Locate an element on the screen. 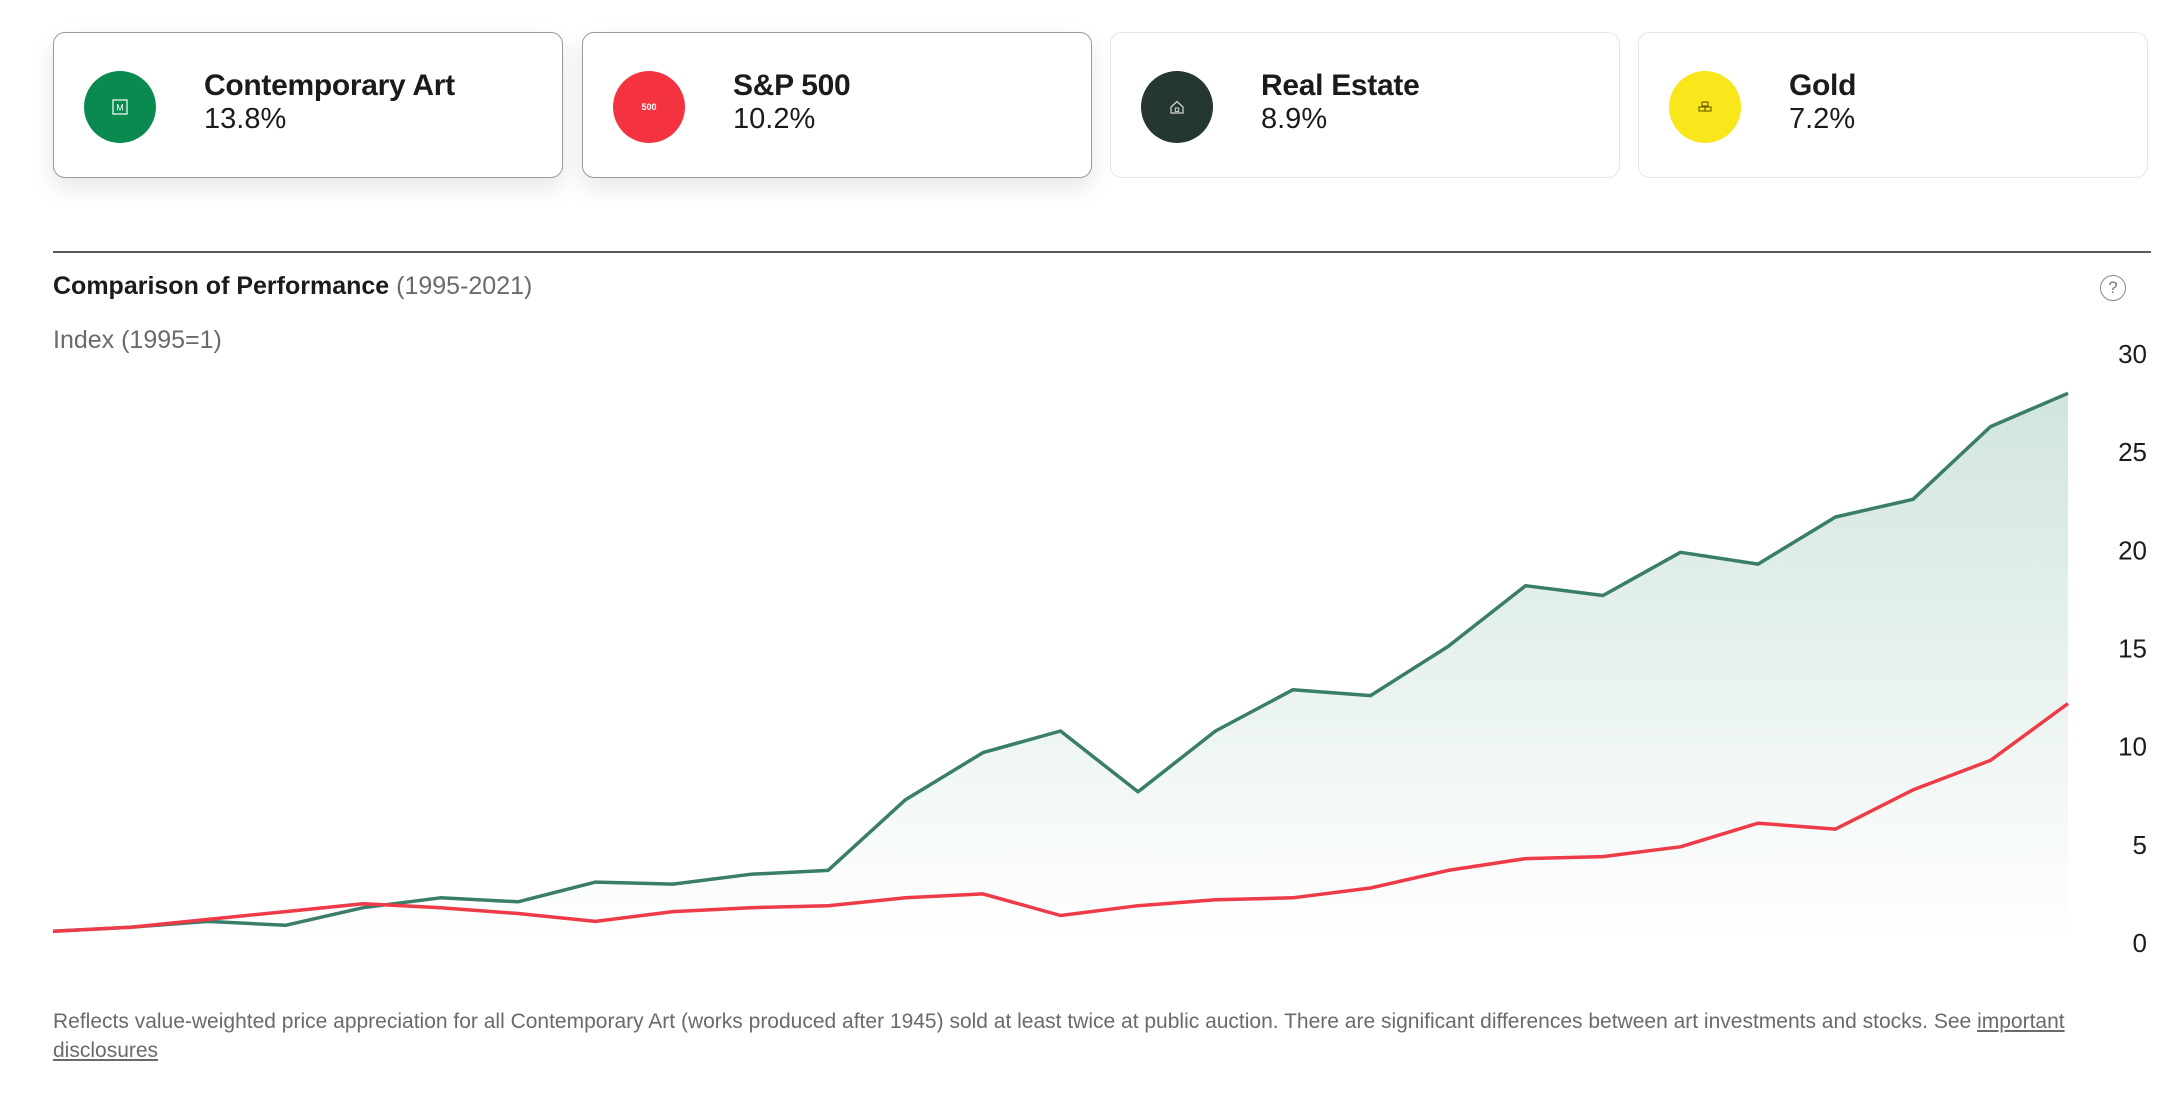 This screenshot has width=2176, height=1096. card-gold: Gold 7.2% is located at coordinates (1893, 105).